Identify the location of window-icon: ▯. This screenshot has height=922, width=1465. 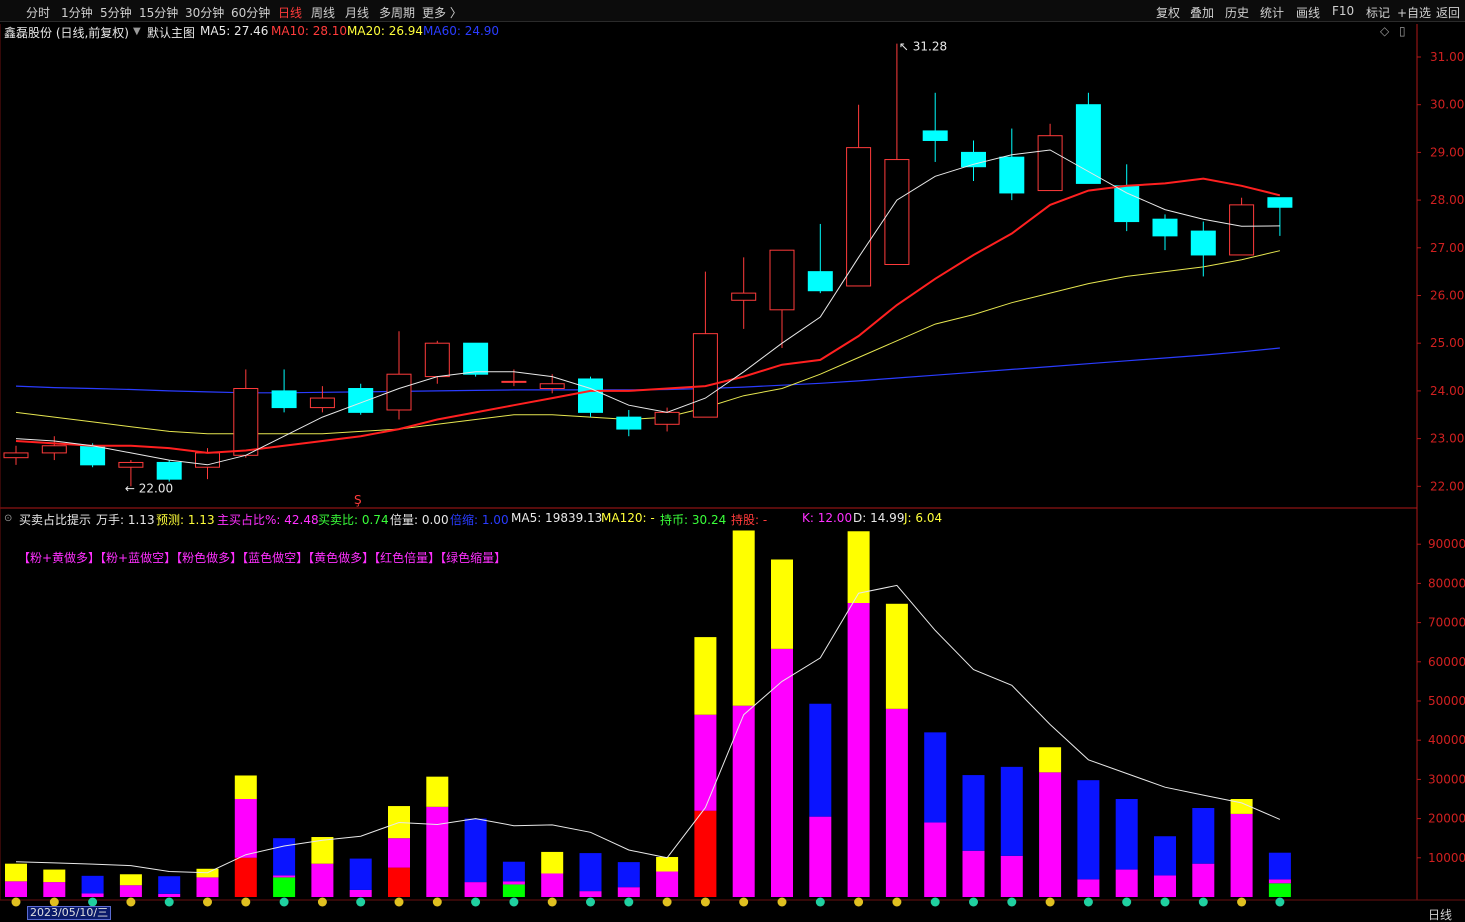
(1402, 31).